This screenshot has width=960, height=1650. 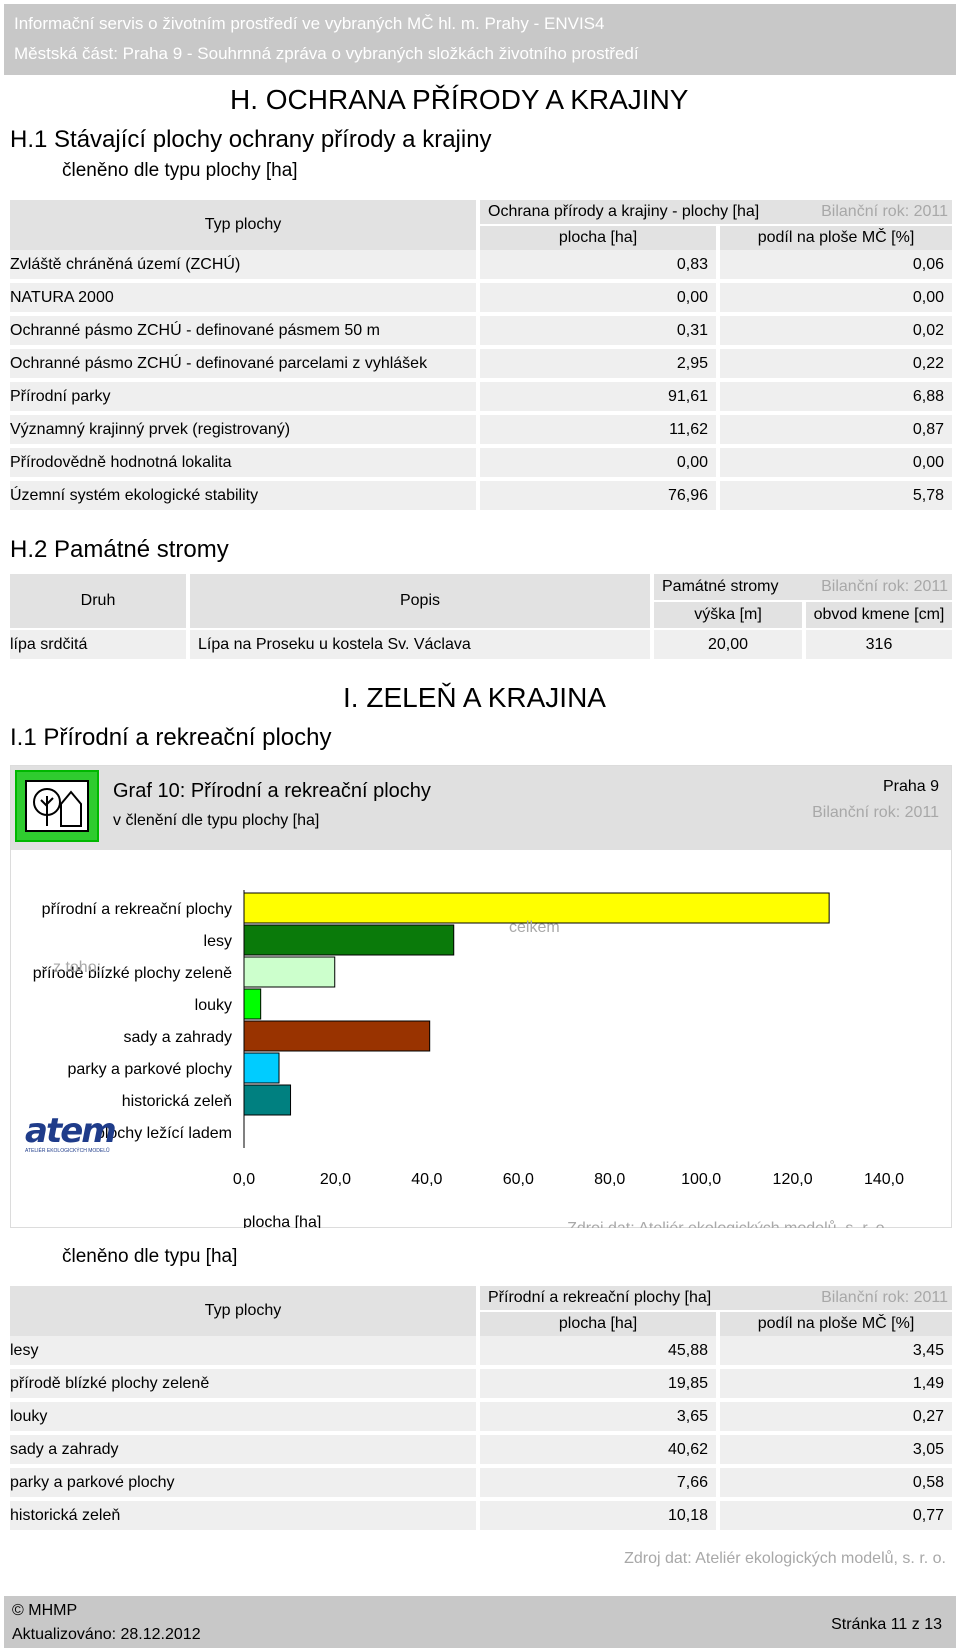 I want to click on table-row: lesy 45,88 3,45, so click(x=481, y=1350).